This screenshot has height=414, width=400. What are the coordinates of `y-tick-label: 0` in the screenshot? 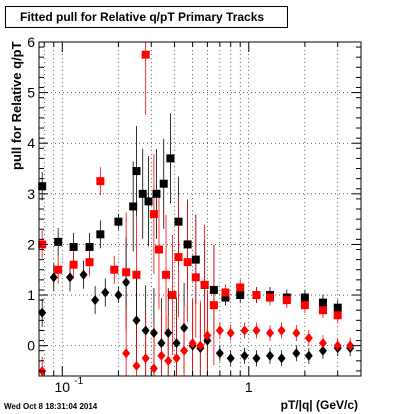 It's located at (31, 346).